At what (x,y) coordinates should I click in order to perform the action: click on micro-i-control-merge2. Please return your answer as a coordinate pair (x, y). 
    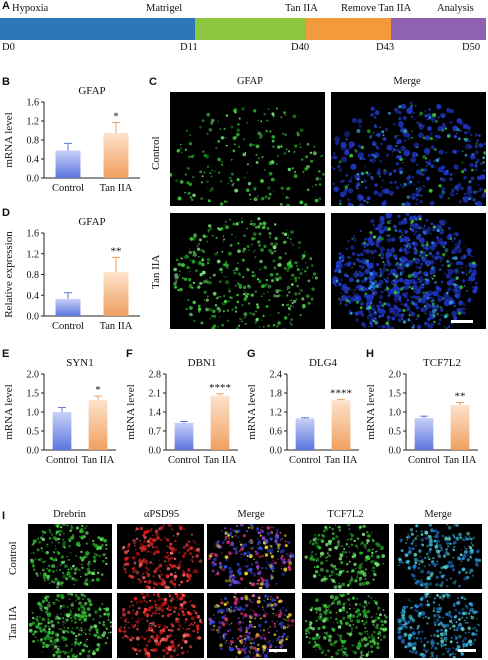
    Looking at the image, I should click on (438, 556).